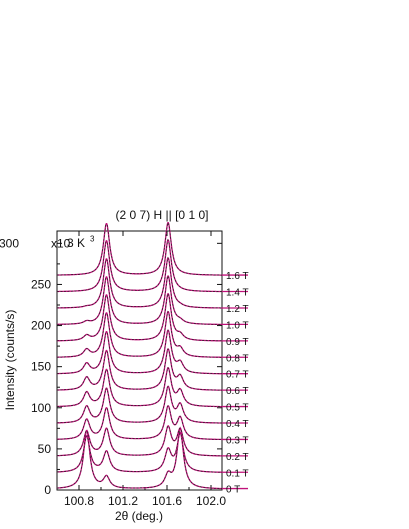  What do you see at coordinates (237, 424) in the screenshot?
I see `field-label: 0.4 T` at bounding box center [237, 424].